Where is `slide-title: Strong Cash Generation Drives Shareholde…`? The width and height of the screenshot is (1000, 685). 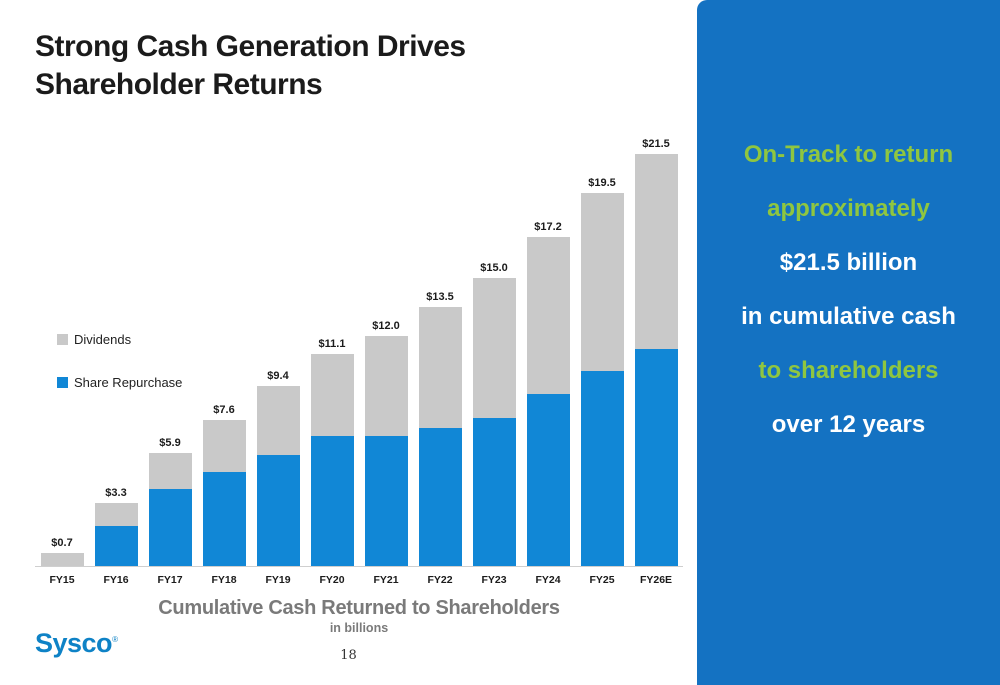
slide-title: Strong Cash Generation Drives Shareholde… is located at coordinates (345, 66).